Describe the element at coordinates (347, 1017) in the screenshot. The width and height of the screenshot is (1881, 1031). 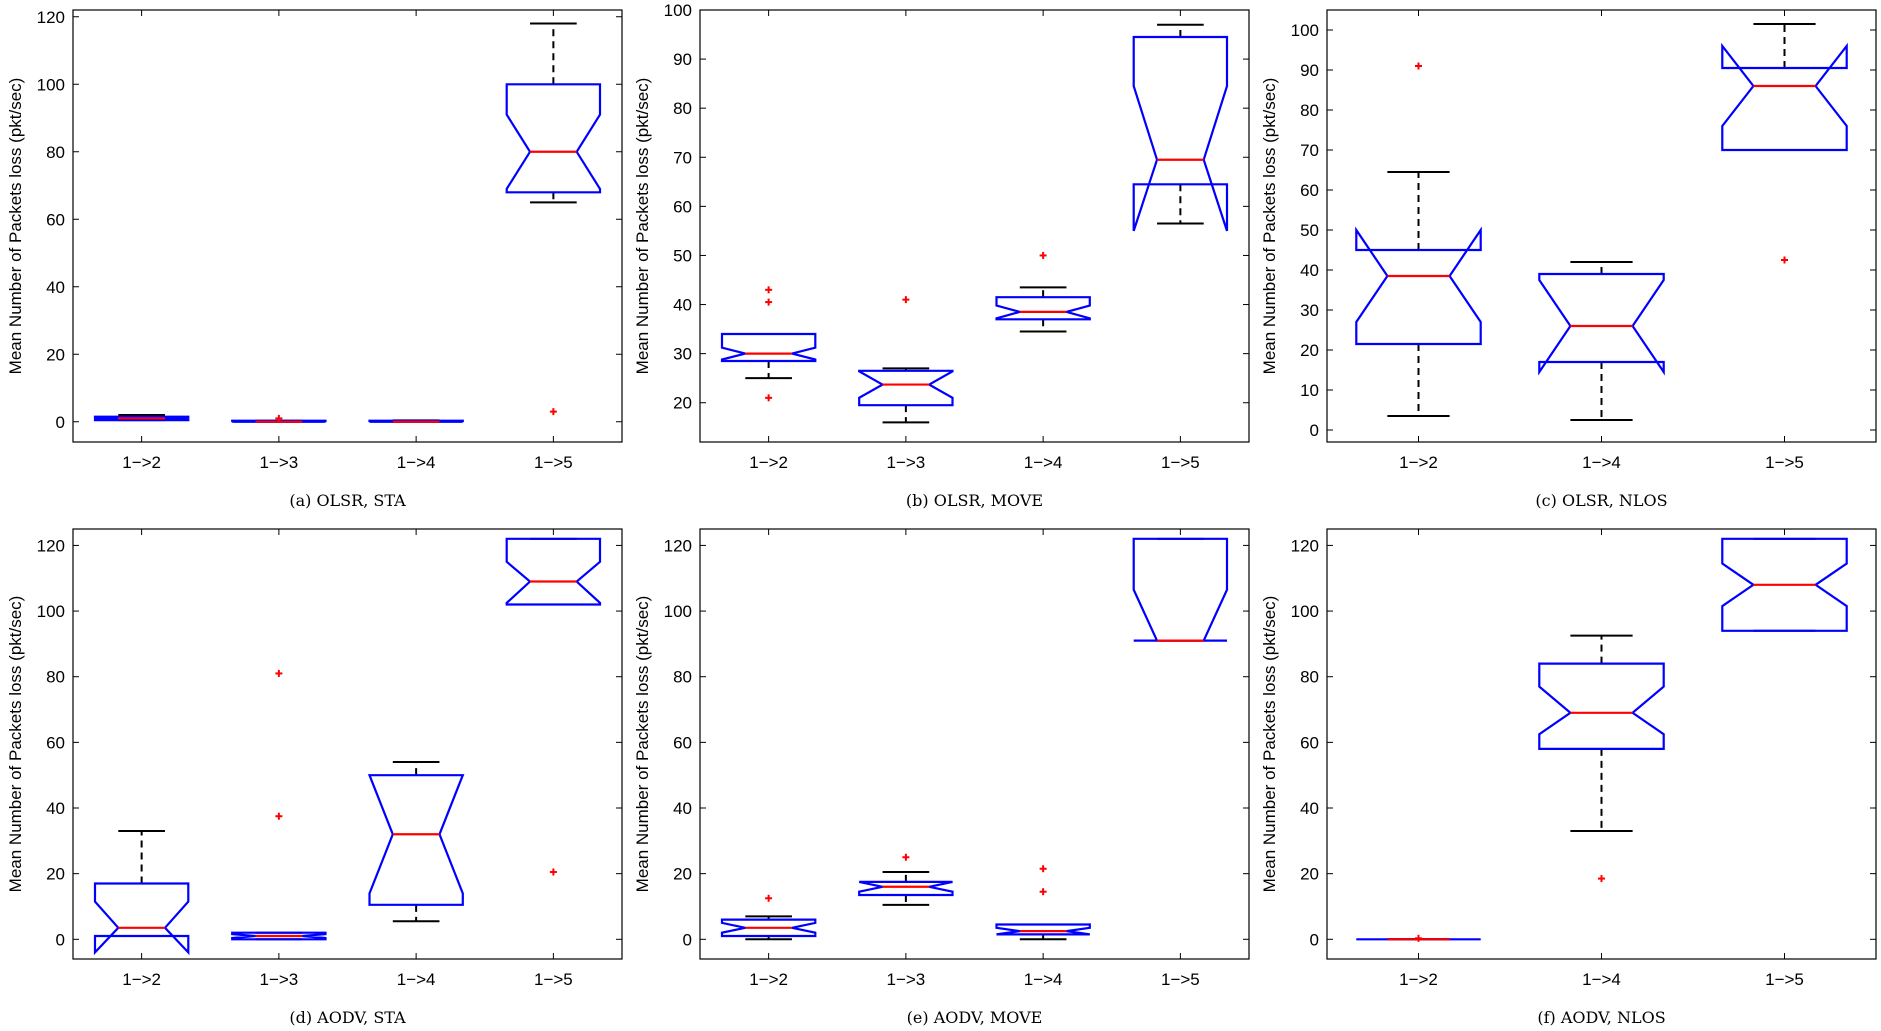
I see `panel-caption: (d) AODV, STA` at that location.